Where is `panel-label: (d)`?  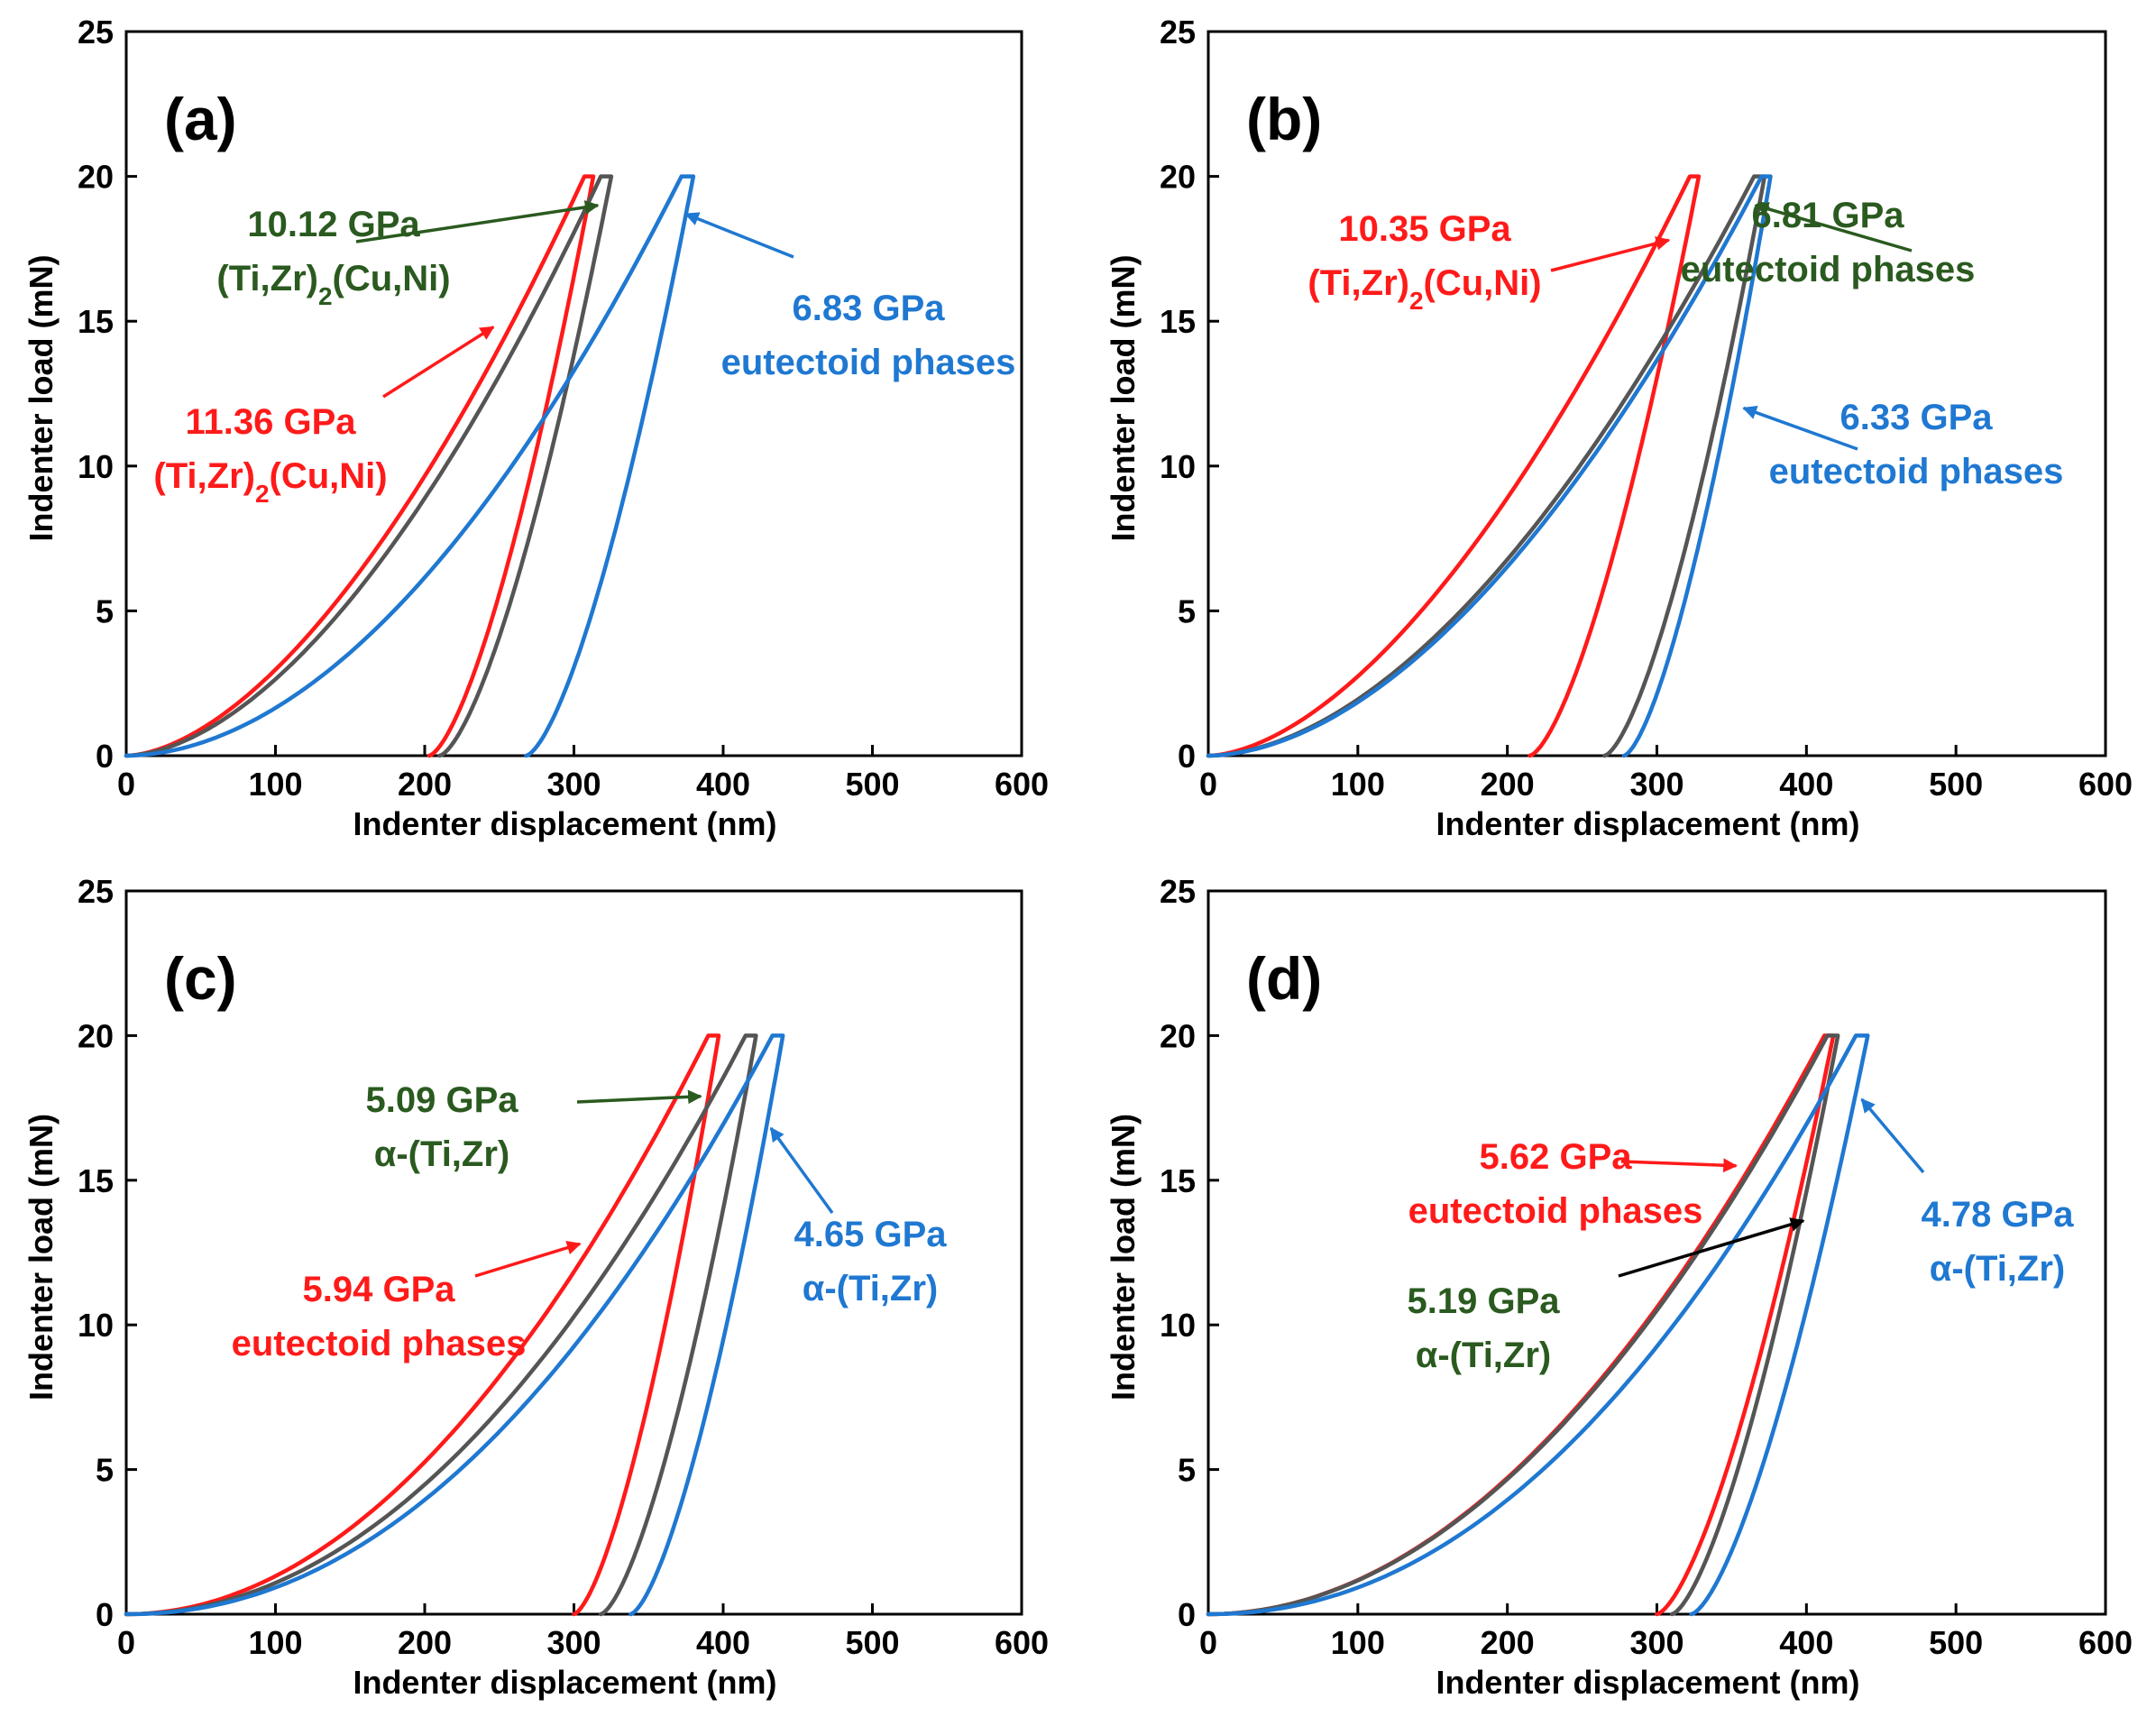
panel-label: (d) is located at coordinates (1284, 978).